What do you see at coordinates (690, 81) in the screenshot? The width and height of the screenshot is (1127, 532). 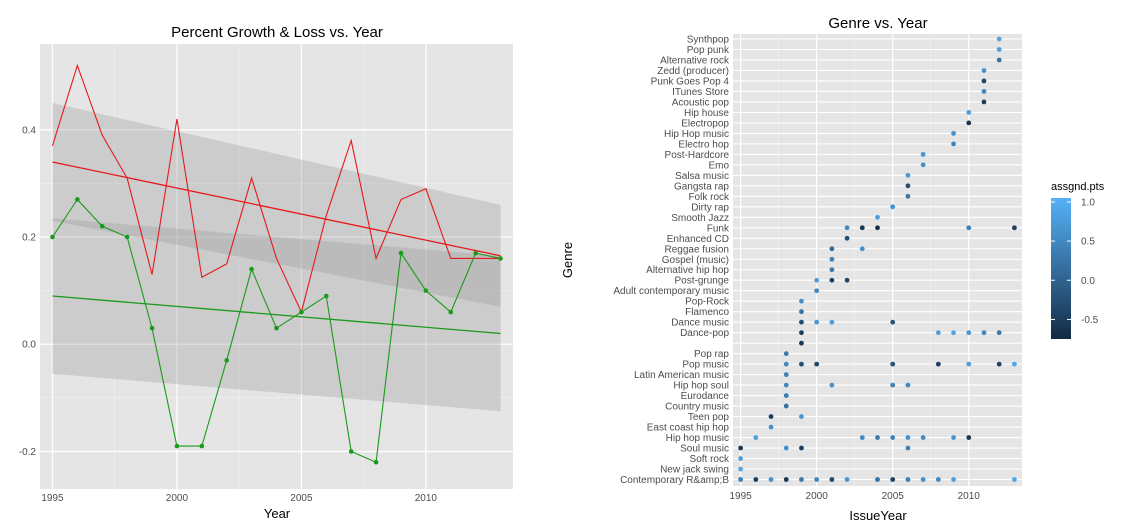 I see `genre-tick-label: Punk Goes Pop 4` at bounding box center [690, 81].